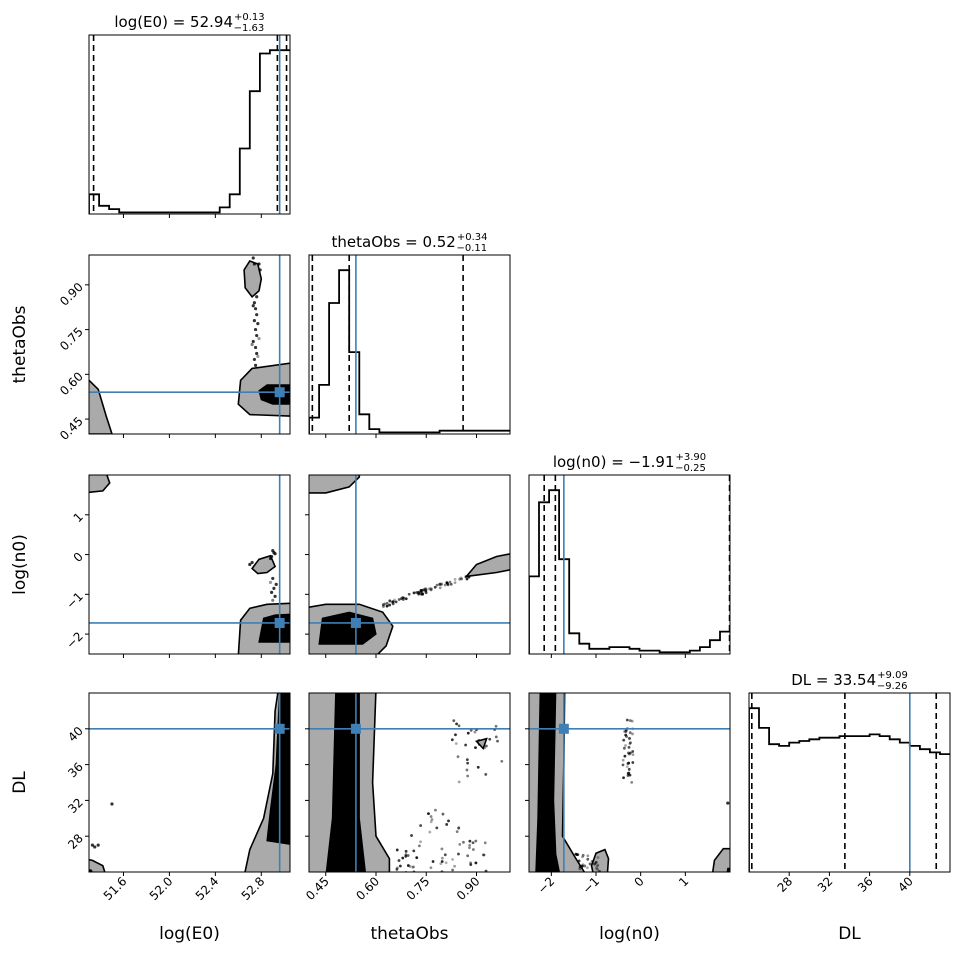 The width and height of the screenshot is (960, 953). I want to click on panel-DL-vs-DL: DL = 33.54+9.09 −9.26 28 32 36 40, so click(849, 782).